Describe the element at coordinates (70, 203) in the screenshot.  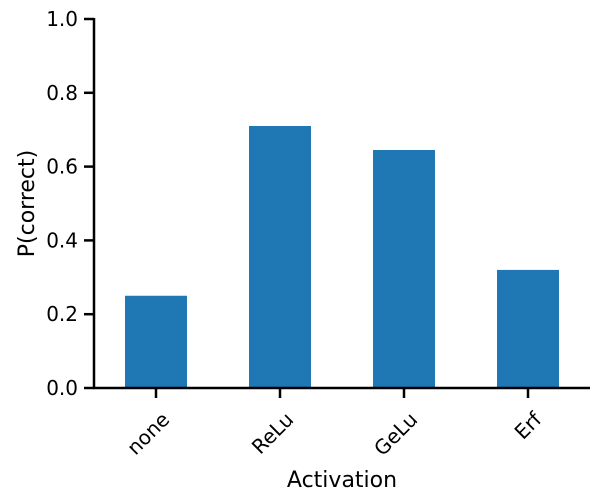
I see `y-axis-ticks: 0.0 0.2 0.4 0.6 0.8 1.0` at that location.